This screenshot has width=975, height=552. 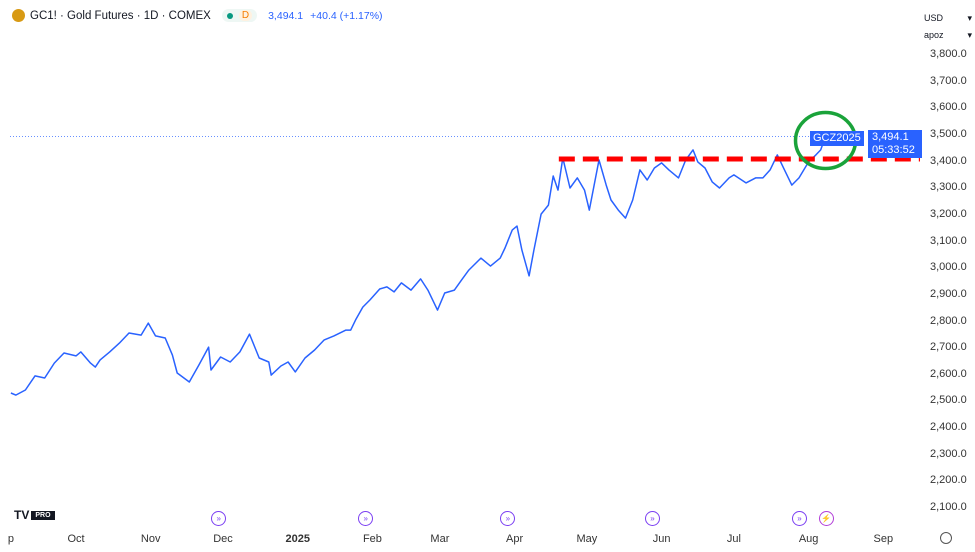 I want to click on y-tick-label: 3,300.0, so click(x=948, y=187).